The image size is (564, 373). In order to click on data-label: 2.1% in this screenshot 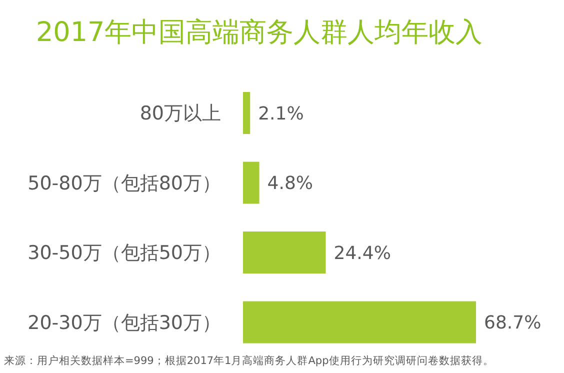, I will do `click(281, 113)`.